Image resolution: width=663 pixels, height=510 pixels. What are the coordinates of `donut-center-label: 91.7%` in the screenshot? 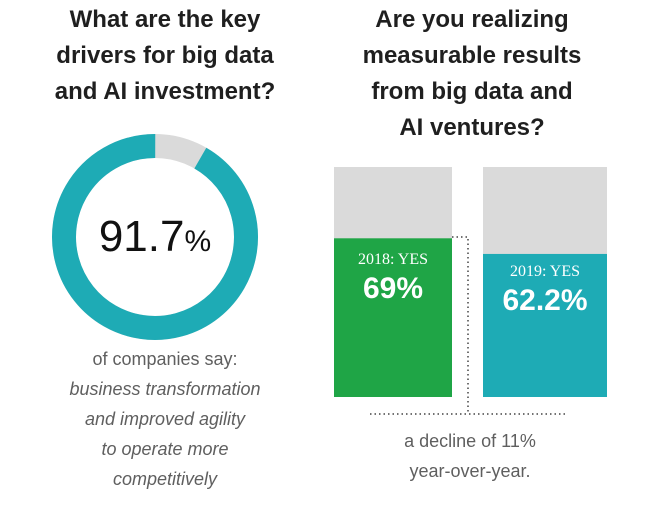 It's located at (155, 236).